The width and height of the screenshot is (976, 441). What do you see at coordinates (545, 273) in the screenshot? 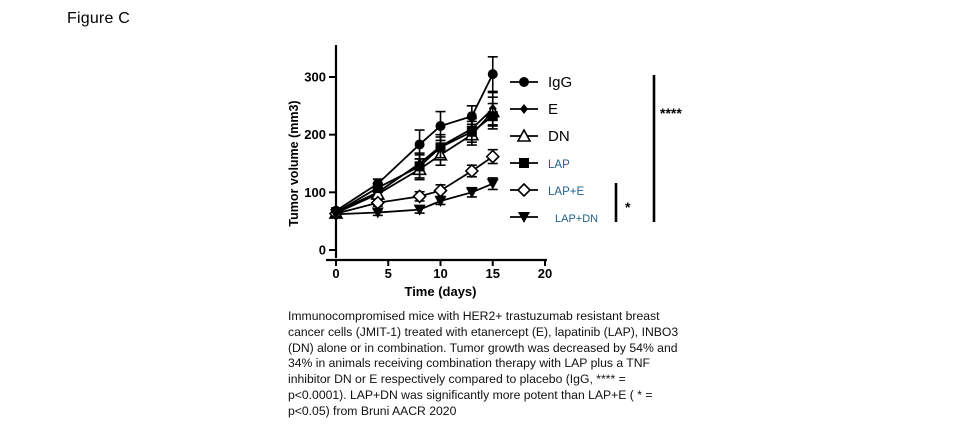
I see `x-tick-label: 20` at bounding box center [545, 273].